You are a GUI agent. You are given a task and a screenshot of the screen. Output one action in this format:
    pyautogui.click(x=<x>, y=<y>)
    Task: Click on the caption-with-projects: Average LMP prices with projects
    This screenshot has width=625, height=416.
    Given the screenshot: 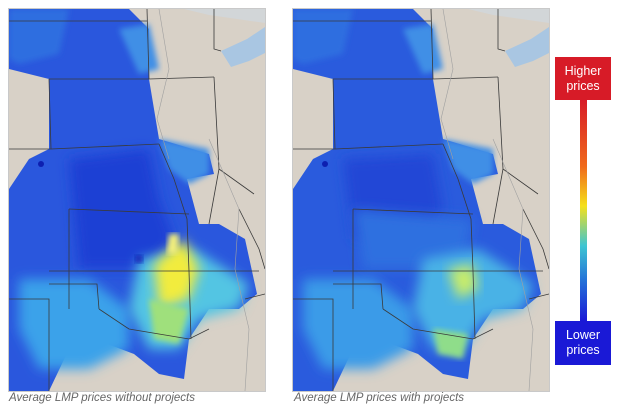 What is the action you would take?
    pyautogui.click(x=379, y=398)
    